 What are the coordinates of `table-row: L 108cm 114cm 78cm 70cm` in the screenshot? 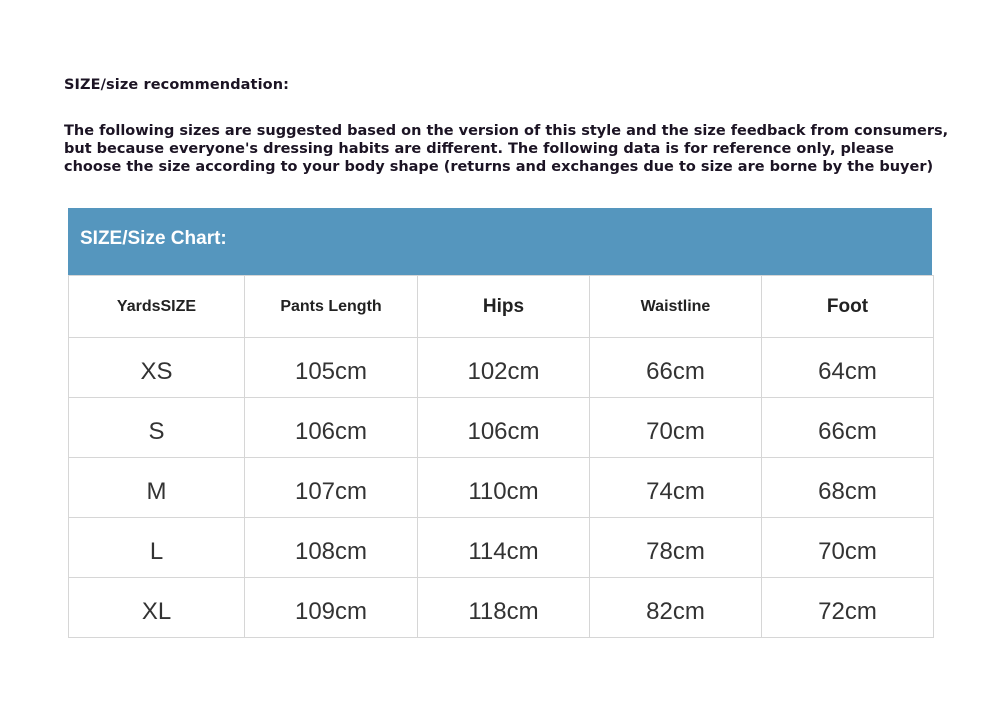 It's located at (501, 547).